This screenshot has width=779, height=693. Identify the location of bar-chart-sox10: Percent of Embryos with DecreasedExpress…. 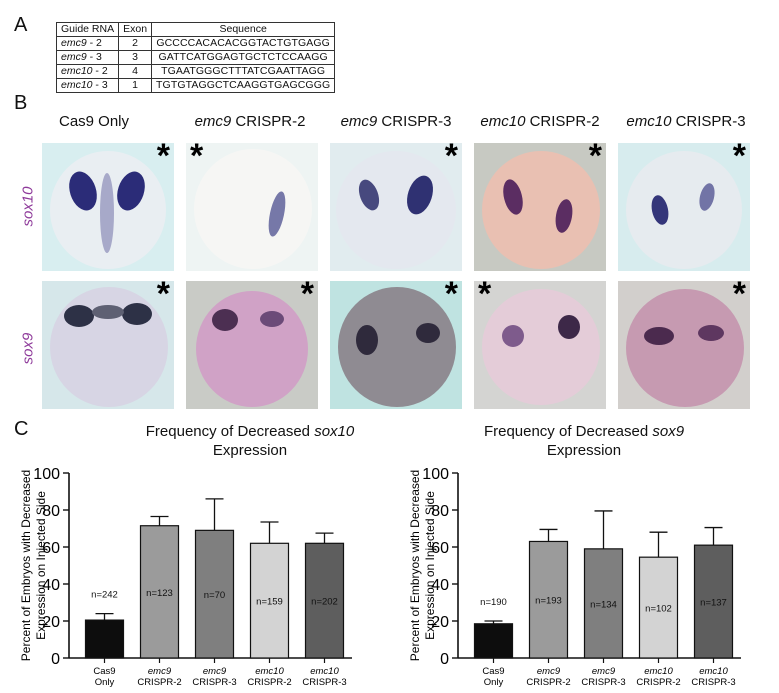
(185, 577).